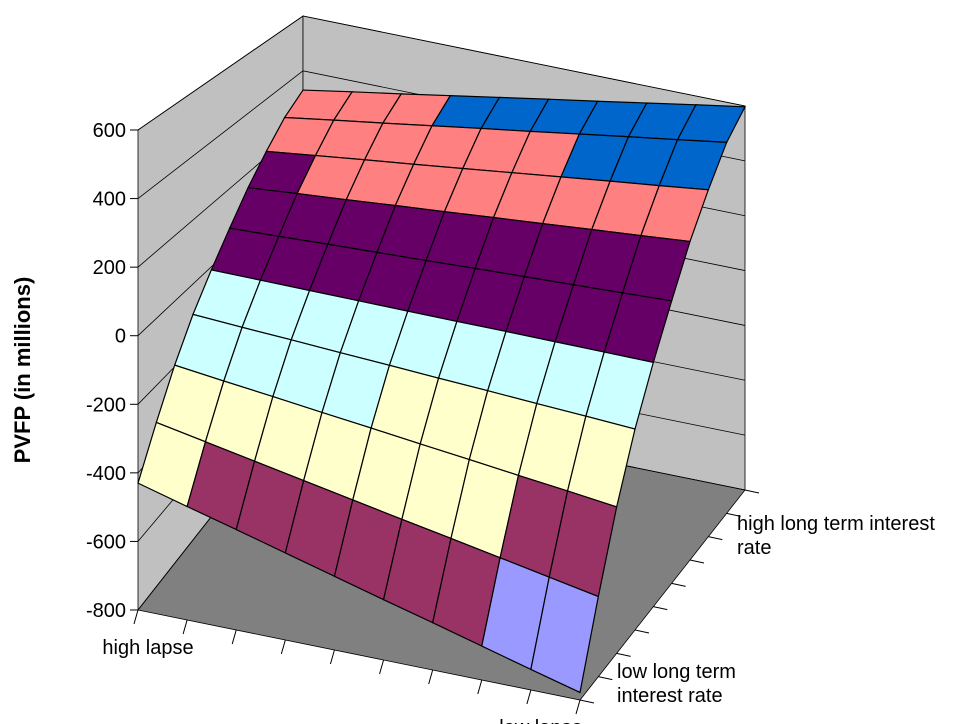 This screenshot has width=962, height=724. I want to click on y-tick-label: 400, so click(109, 200).